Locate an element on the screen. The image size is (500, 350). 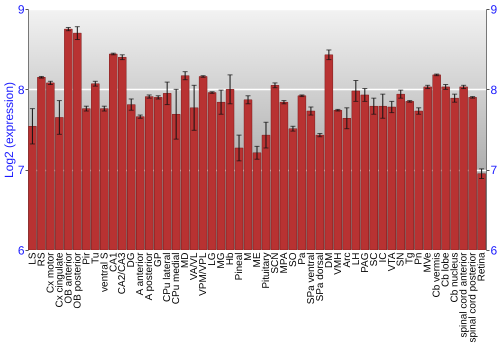
x-tick-label: Retina is located at coordinates (482, 267).